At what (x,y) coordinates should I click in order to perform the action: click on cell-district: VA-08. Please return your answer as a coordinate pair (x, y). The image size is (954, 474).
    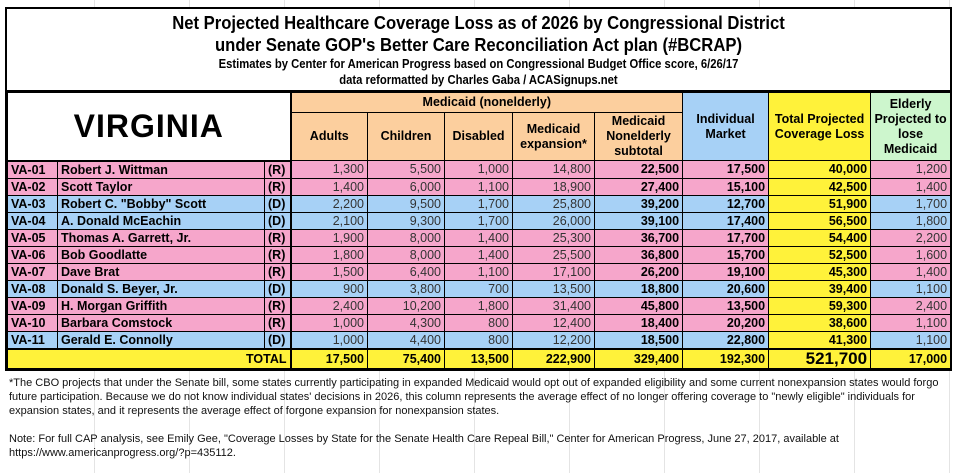
    Looking at the image, I should click on (32, 288).